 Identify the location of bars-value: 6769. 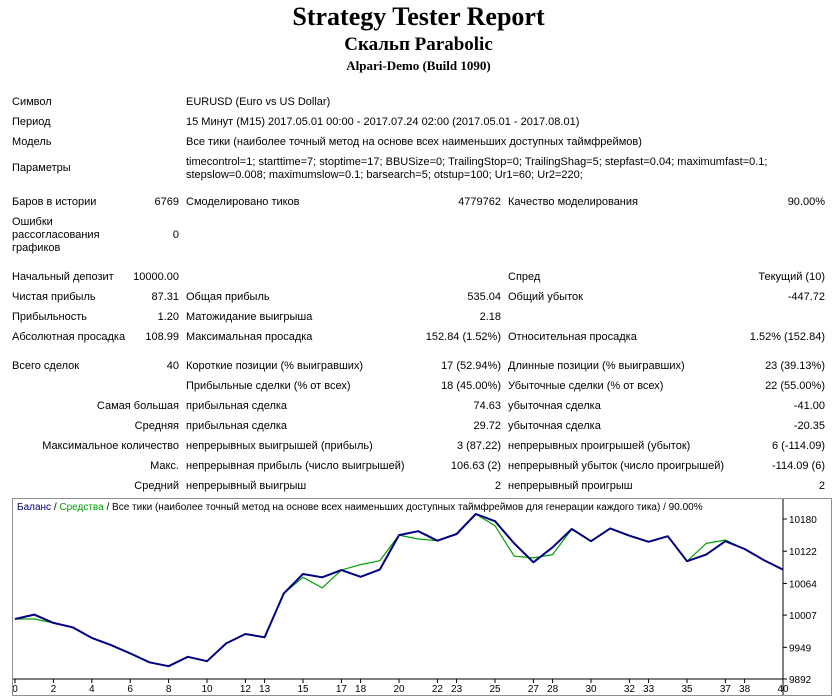
(166, 202).